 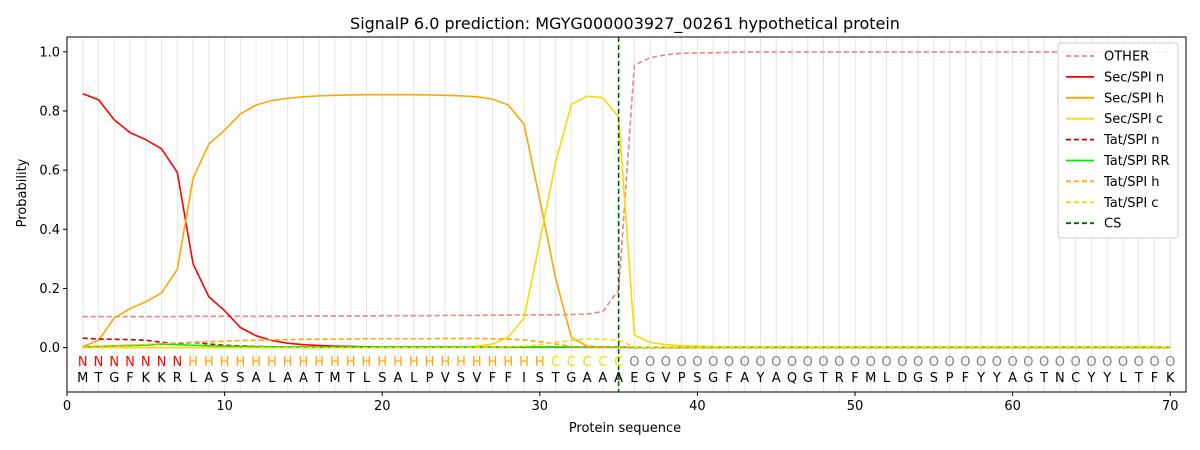 I want to click on y-tick-label: 0.2, so click(x=49, y=289).